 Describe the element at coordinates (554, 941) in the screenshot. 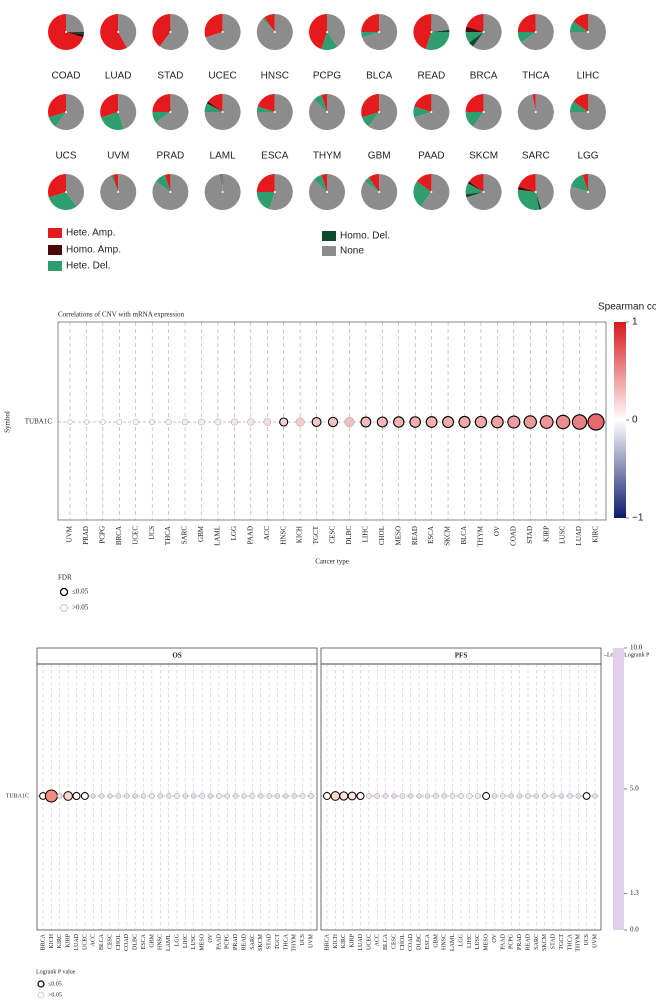

I see `x-tick-label: STAD` at that location.